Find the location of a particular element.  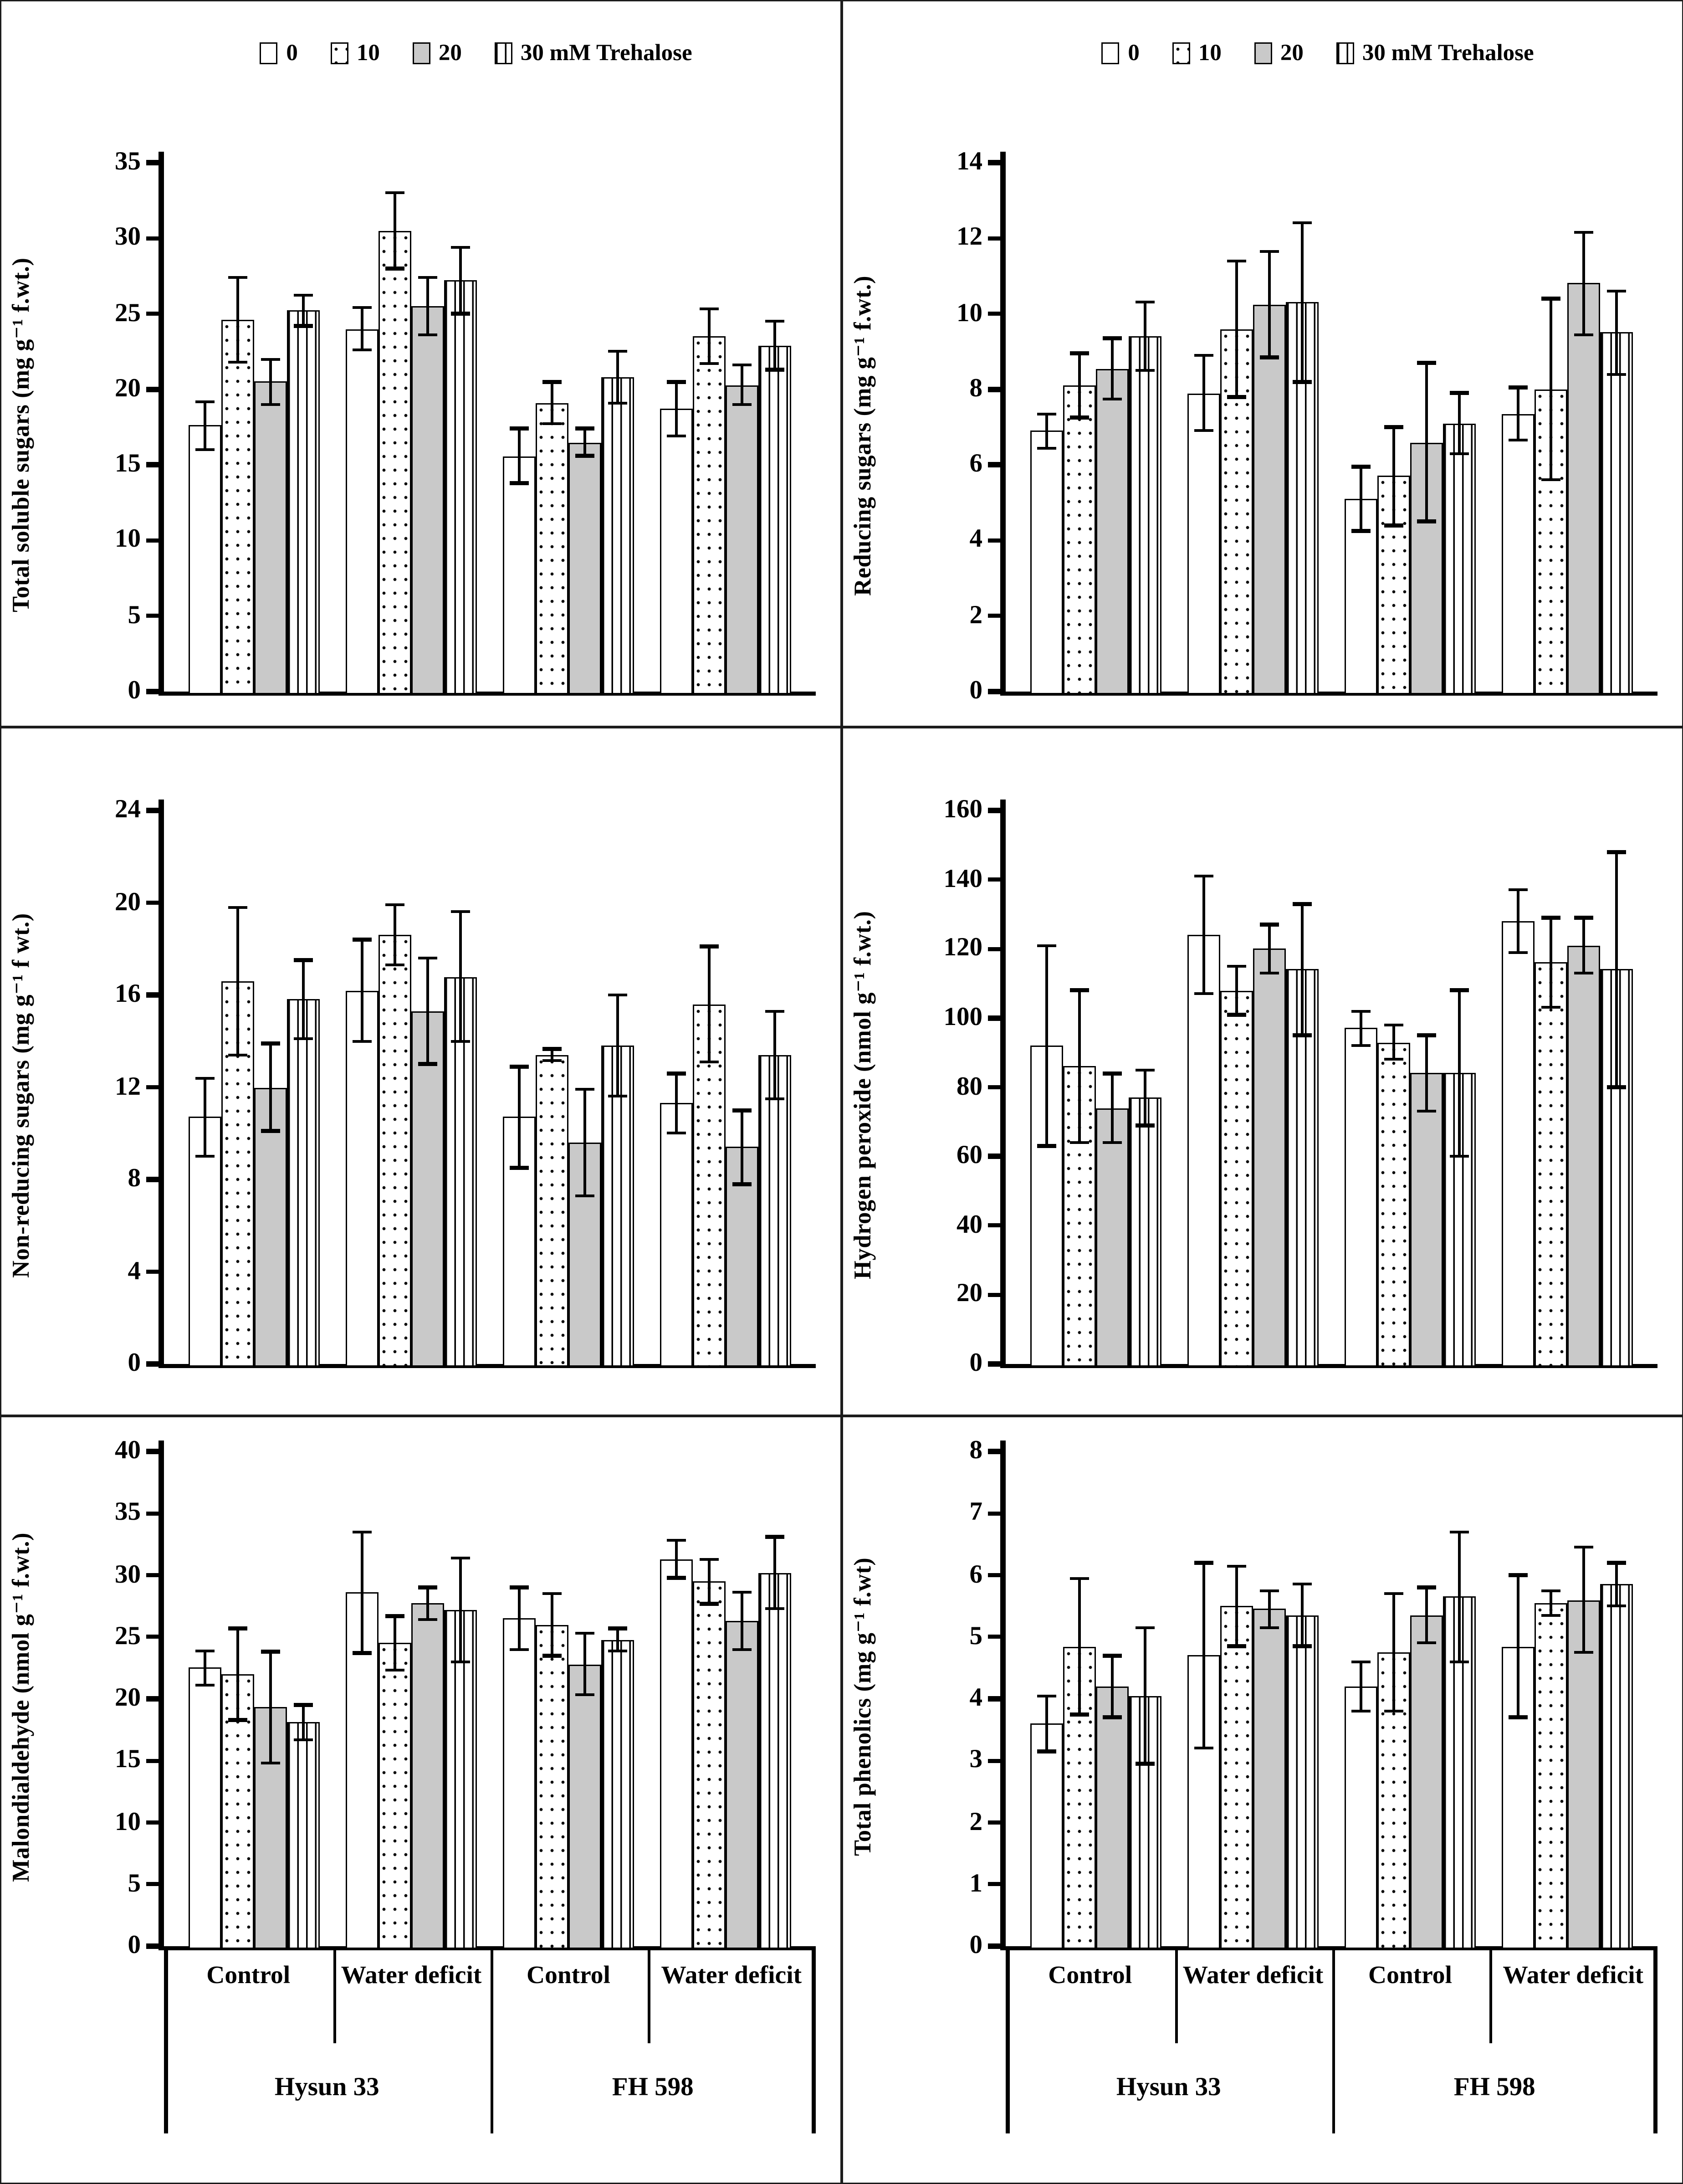

y-tick-label: 4 is located at coordinates (976, 1698).